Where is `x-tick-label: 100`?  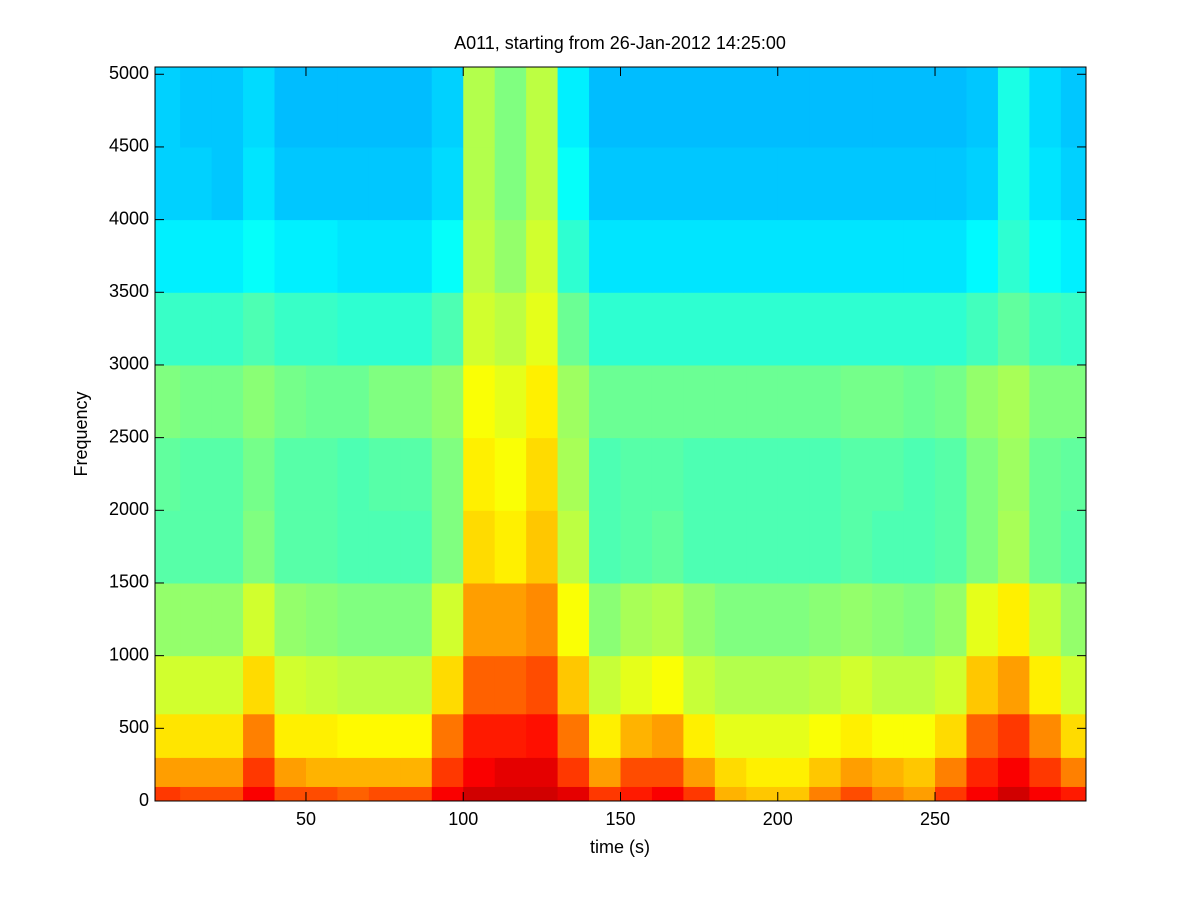
x-tick-label: 100 is located at coordinates (463, 819).